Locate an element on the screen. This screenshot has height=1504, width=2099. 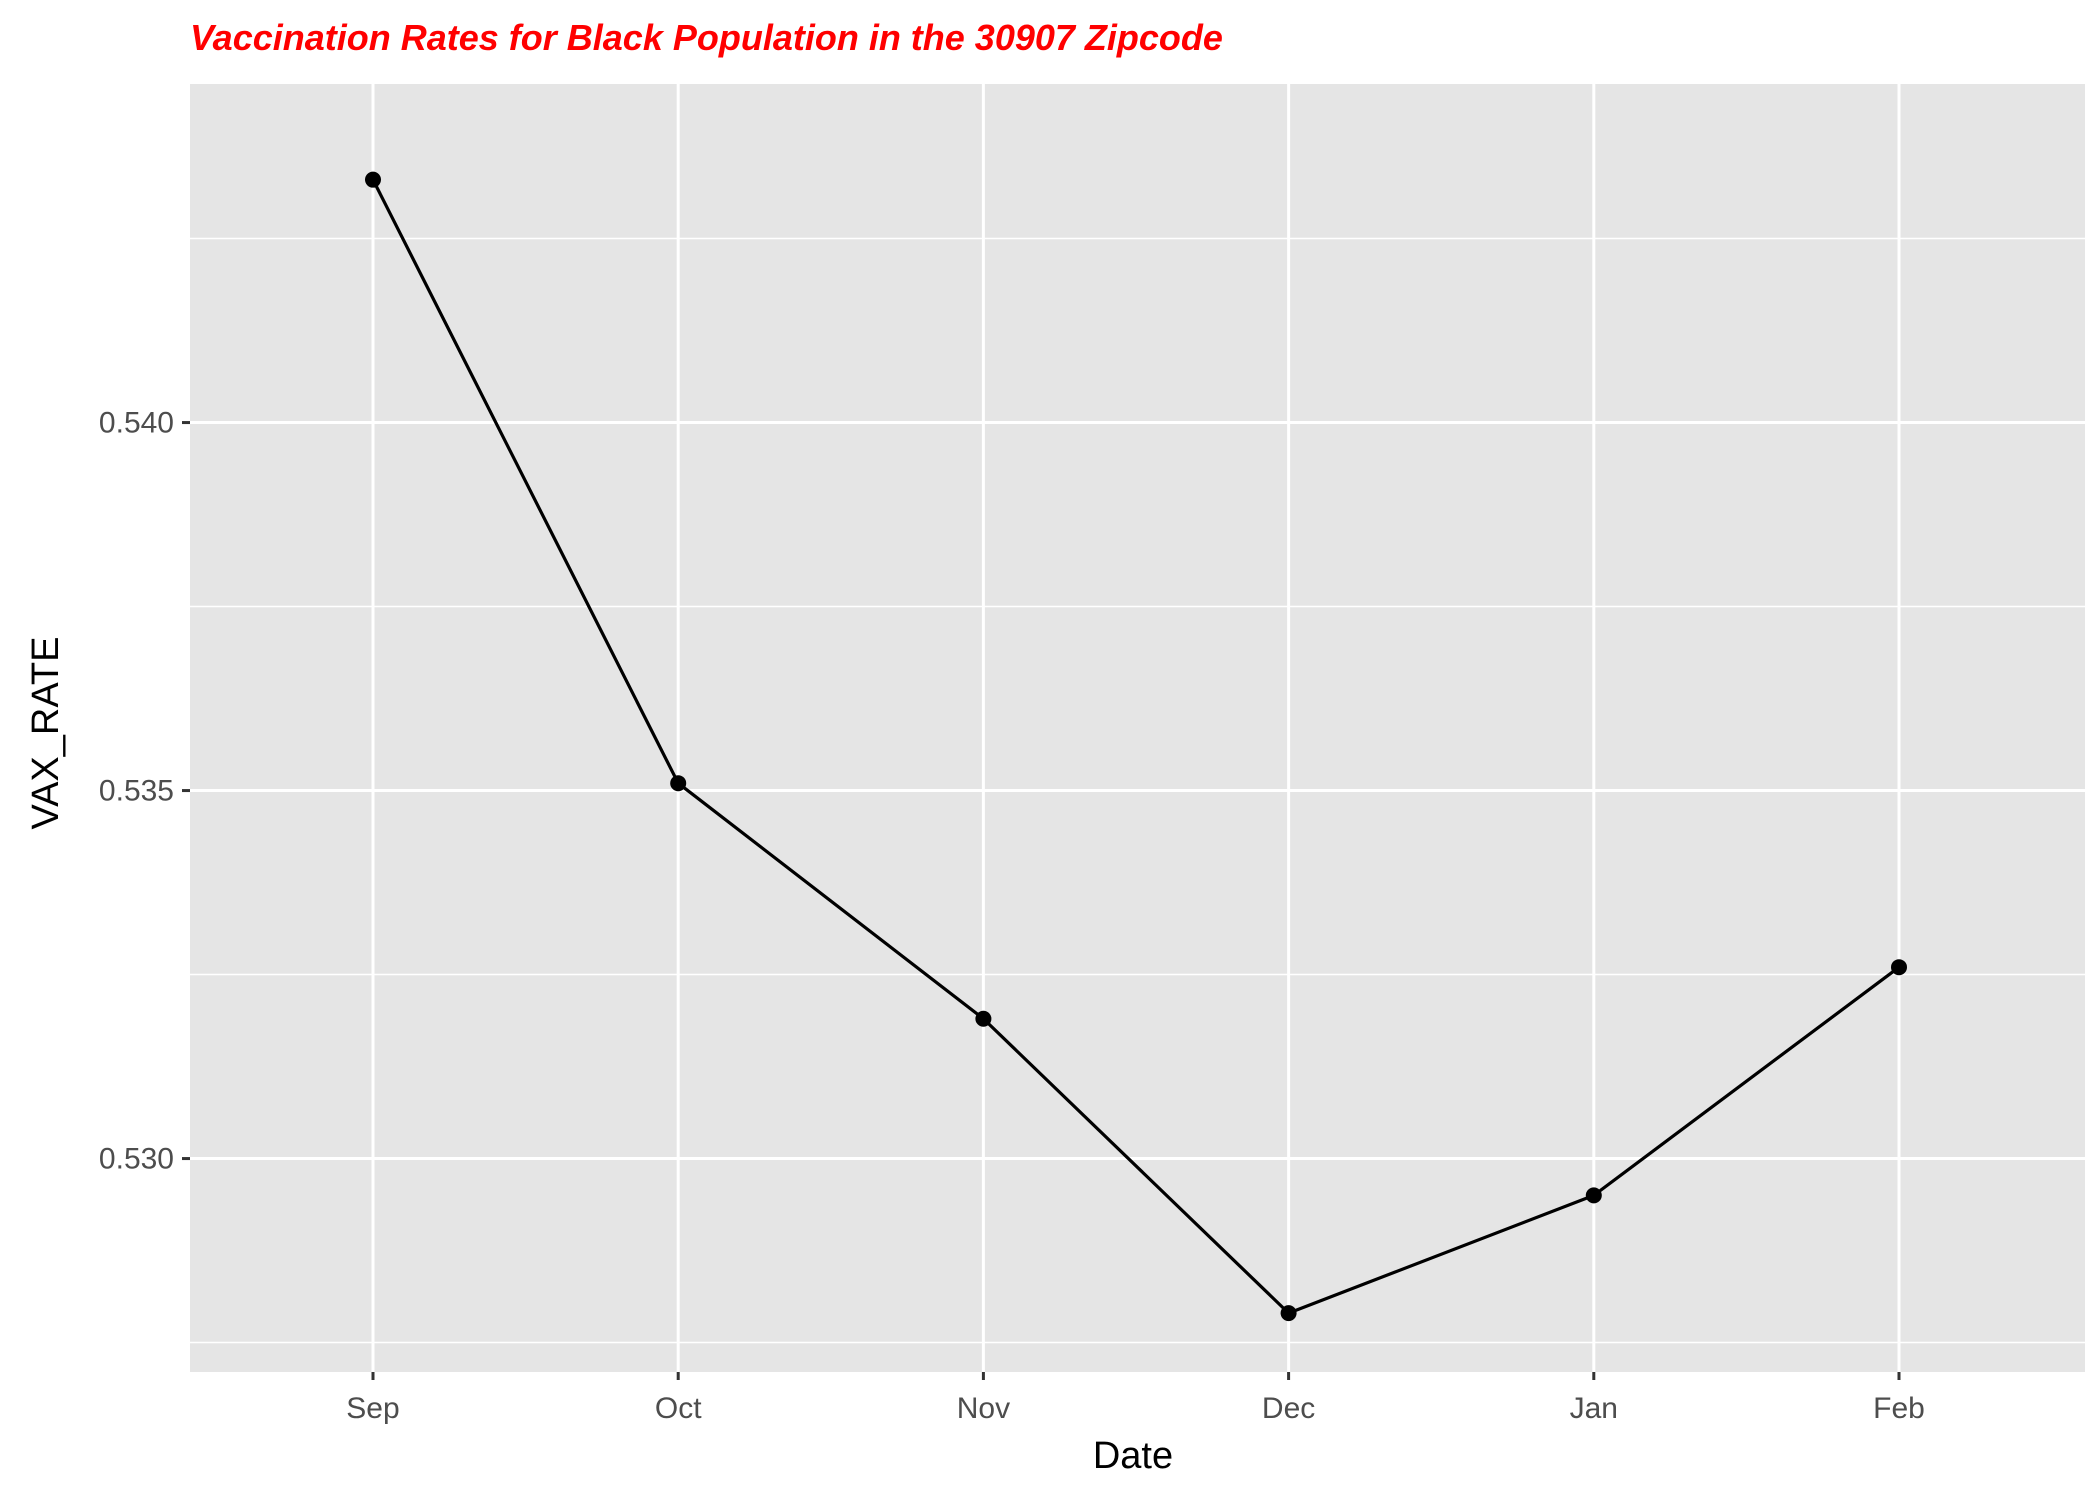
y-axis-title: VAX_RATE is located at coordinates (46, 733).